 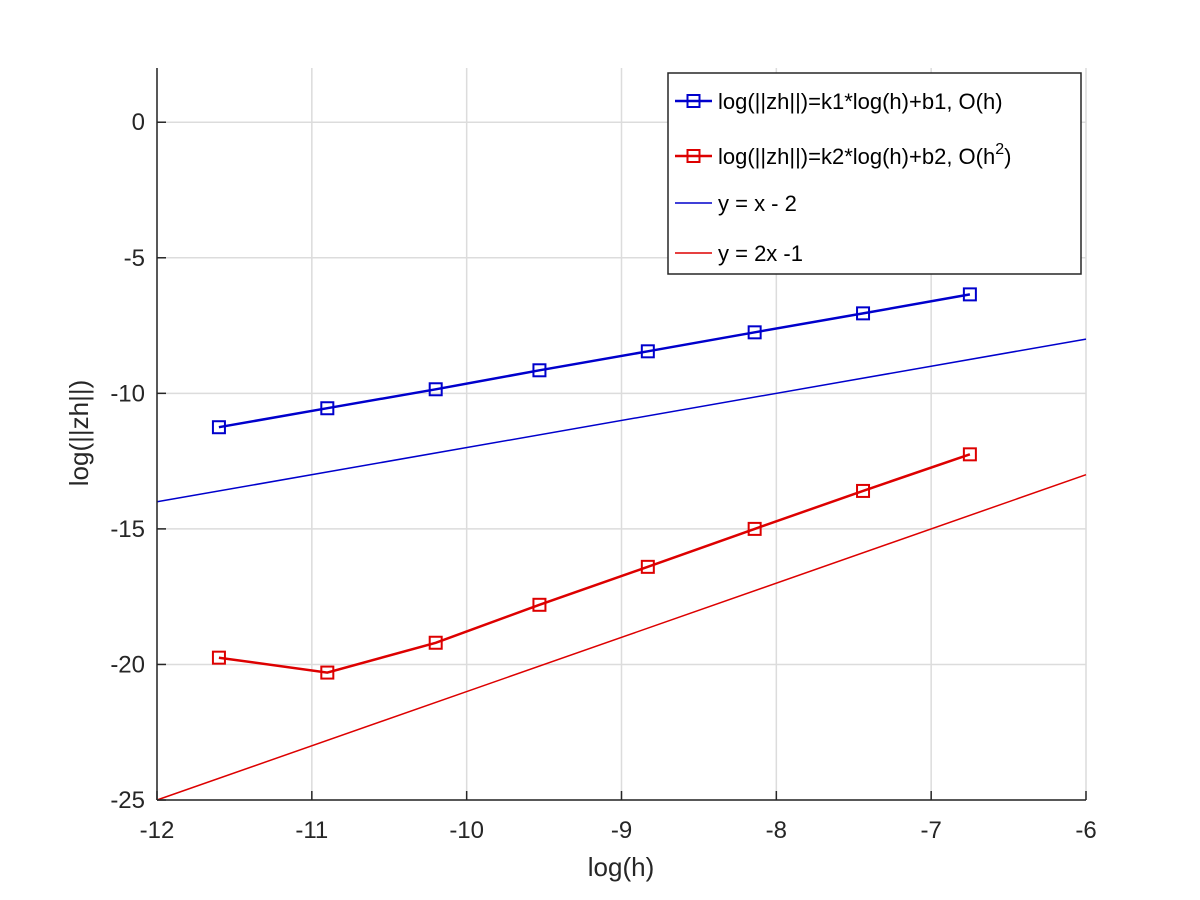 What do you see at coordinates (466, 830) in the screenshot?
I see `x-tick-label: -10` at bounding box center [466, 830].